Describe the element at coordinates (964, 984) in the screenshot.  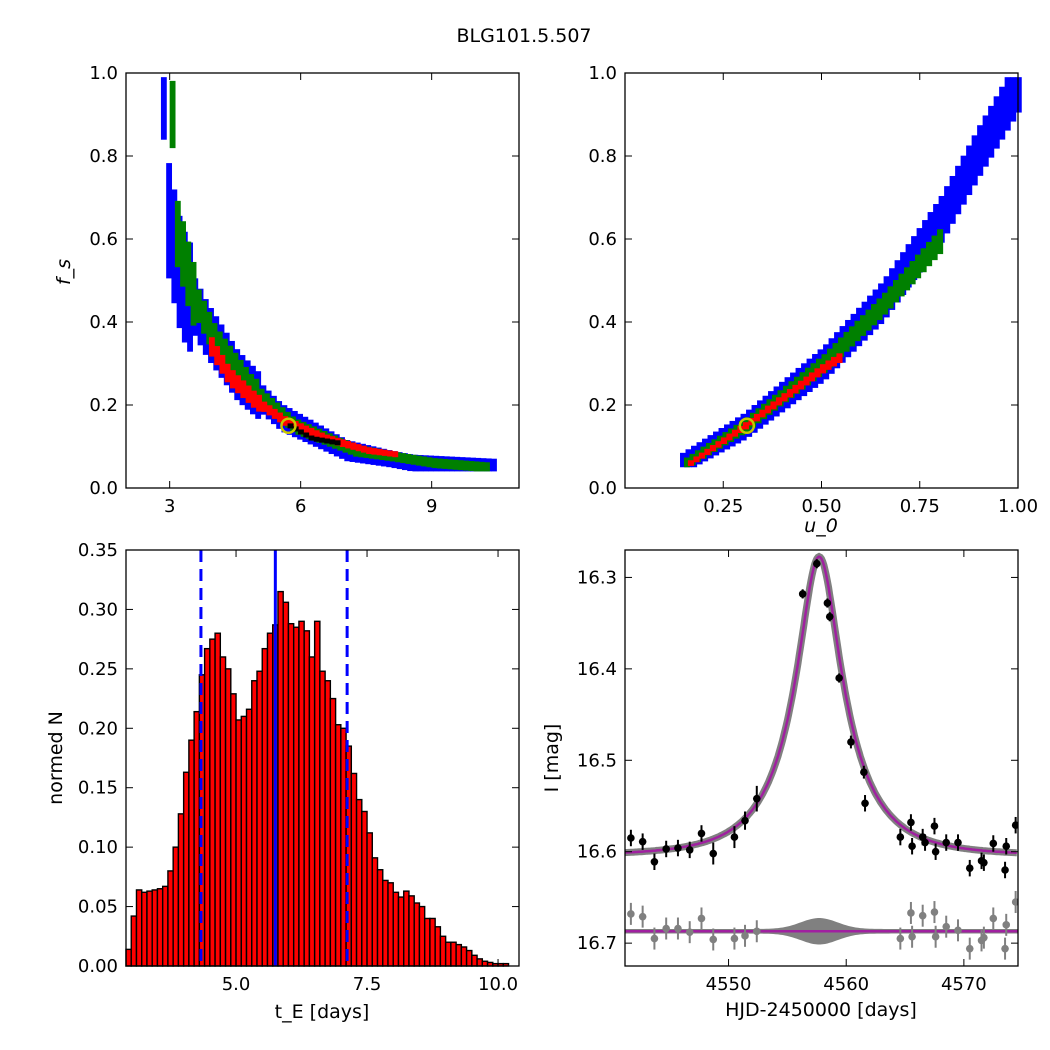
I see `br-xtick-label: 4570` at that location.